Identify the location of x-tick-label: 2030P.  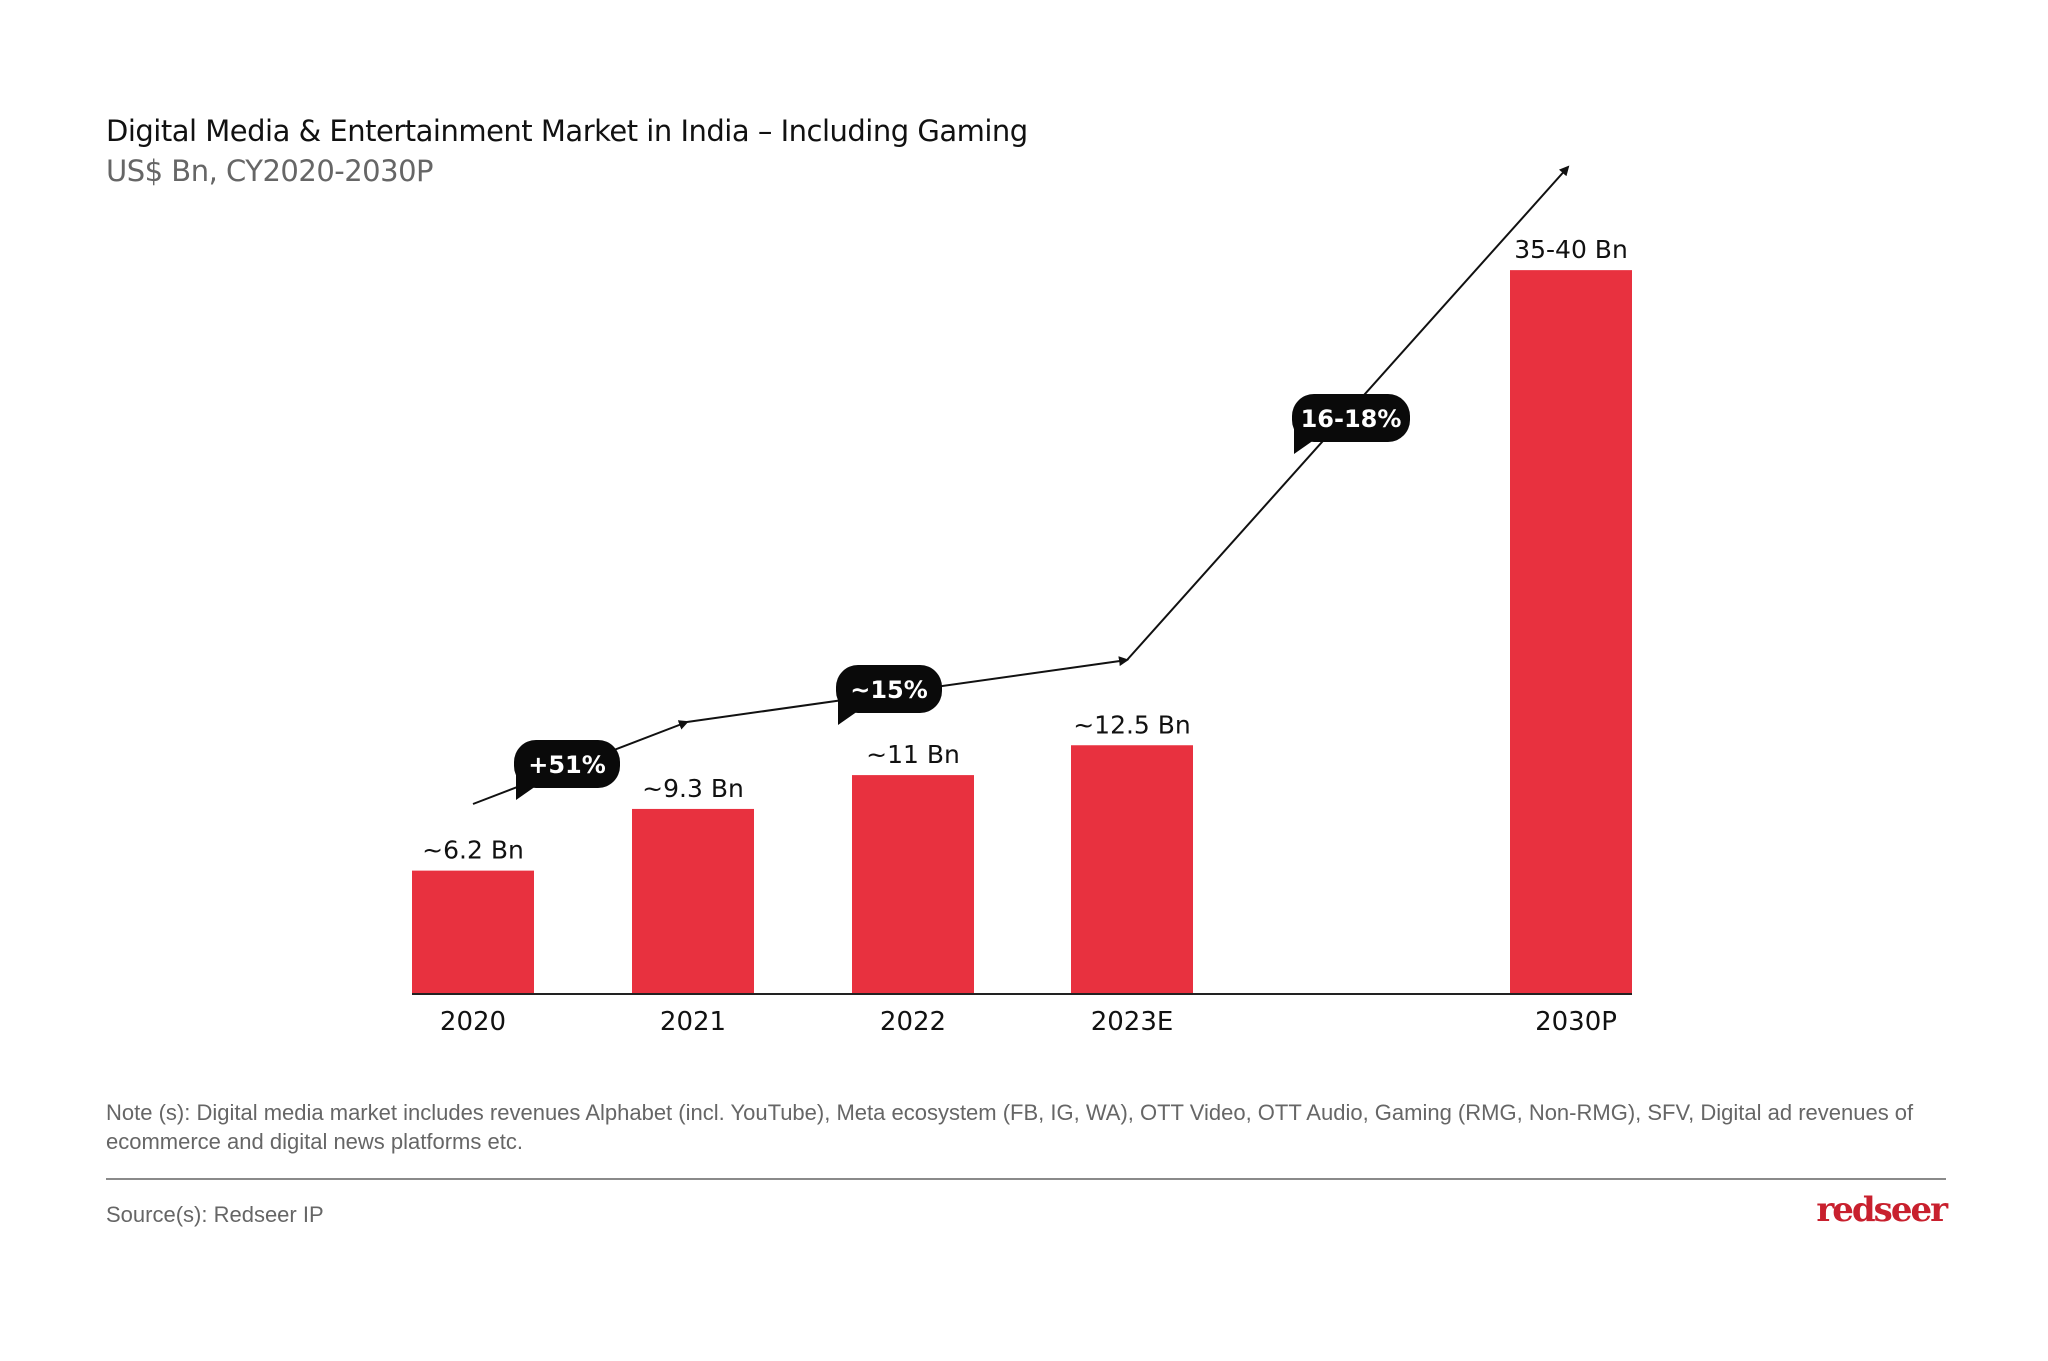
(1576, 1022).